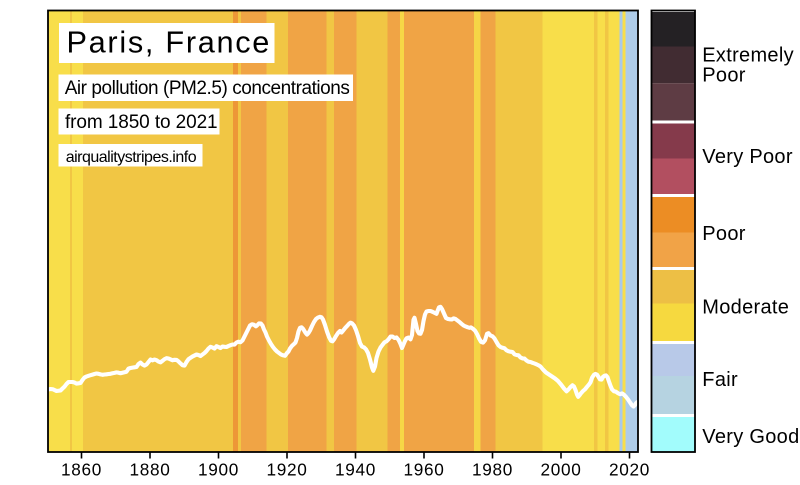 This screenshot has height=485, width=800. Describe the element at coordinates (747, 157) in the screenshot. I see `svg-text: Very Poor` at that location.